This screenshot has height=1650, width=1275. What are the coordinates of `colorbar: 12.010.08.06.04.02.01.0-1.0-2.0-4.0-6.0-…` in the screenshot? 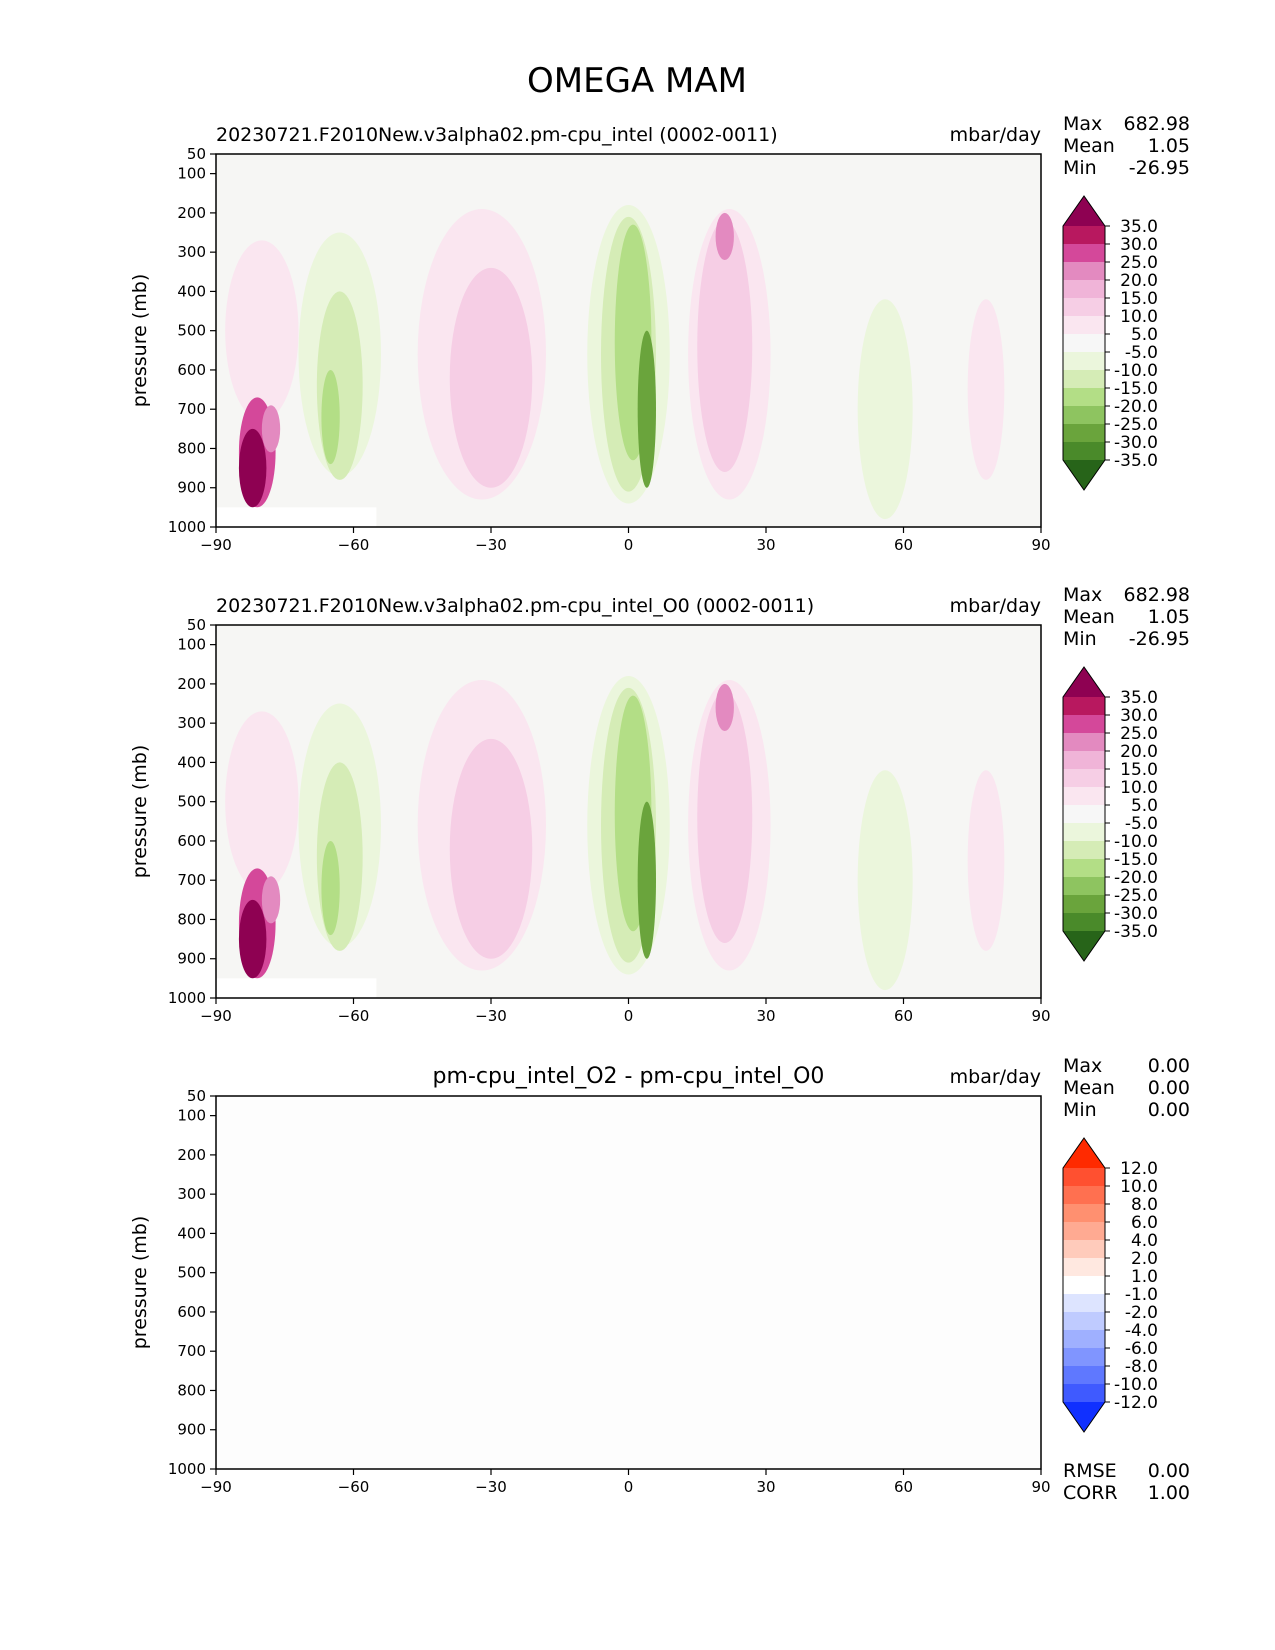 It's located at (1110, 1285).